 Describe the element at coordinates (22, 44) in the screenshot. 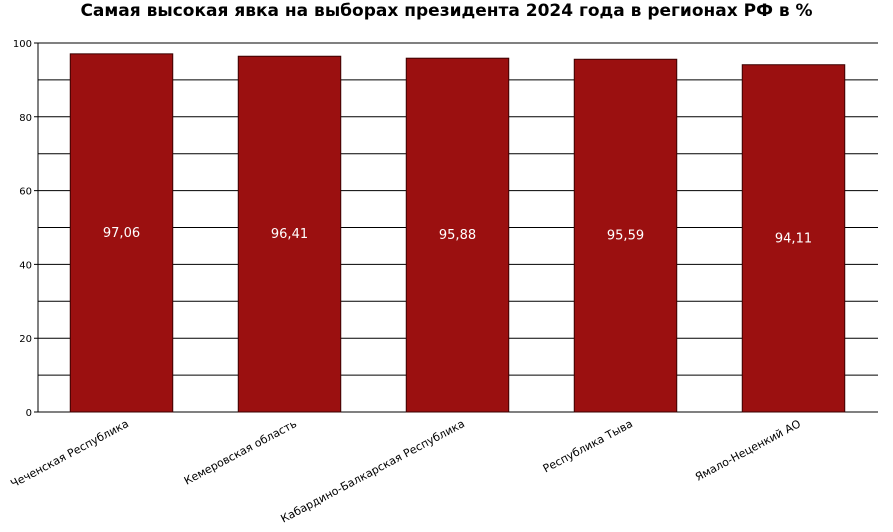

I see `y-tick-label: 100` at that location.